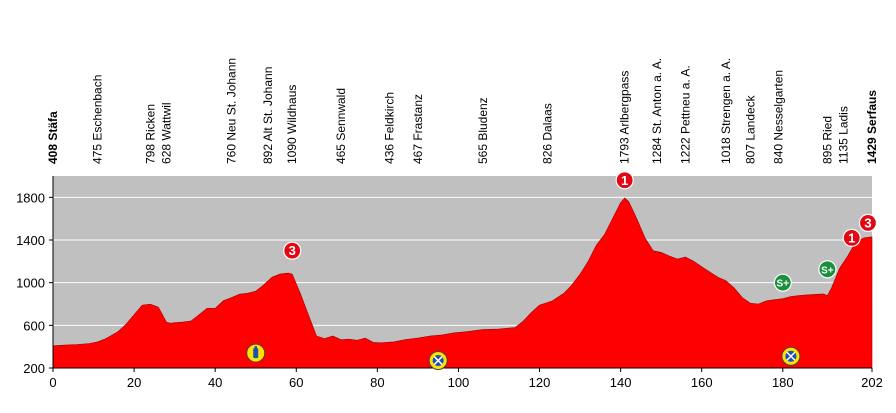  Describe the element at coordinates (459, 382) in the screenshot. I see `x-tick-label: 100` at that location.